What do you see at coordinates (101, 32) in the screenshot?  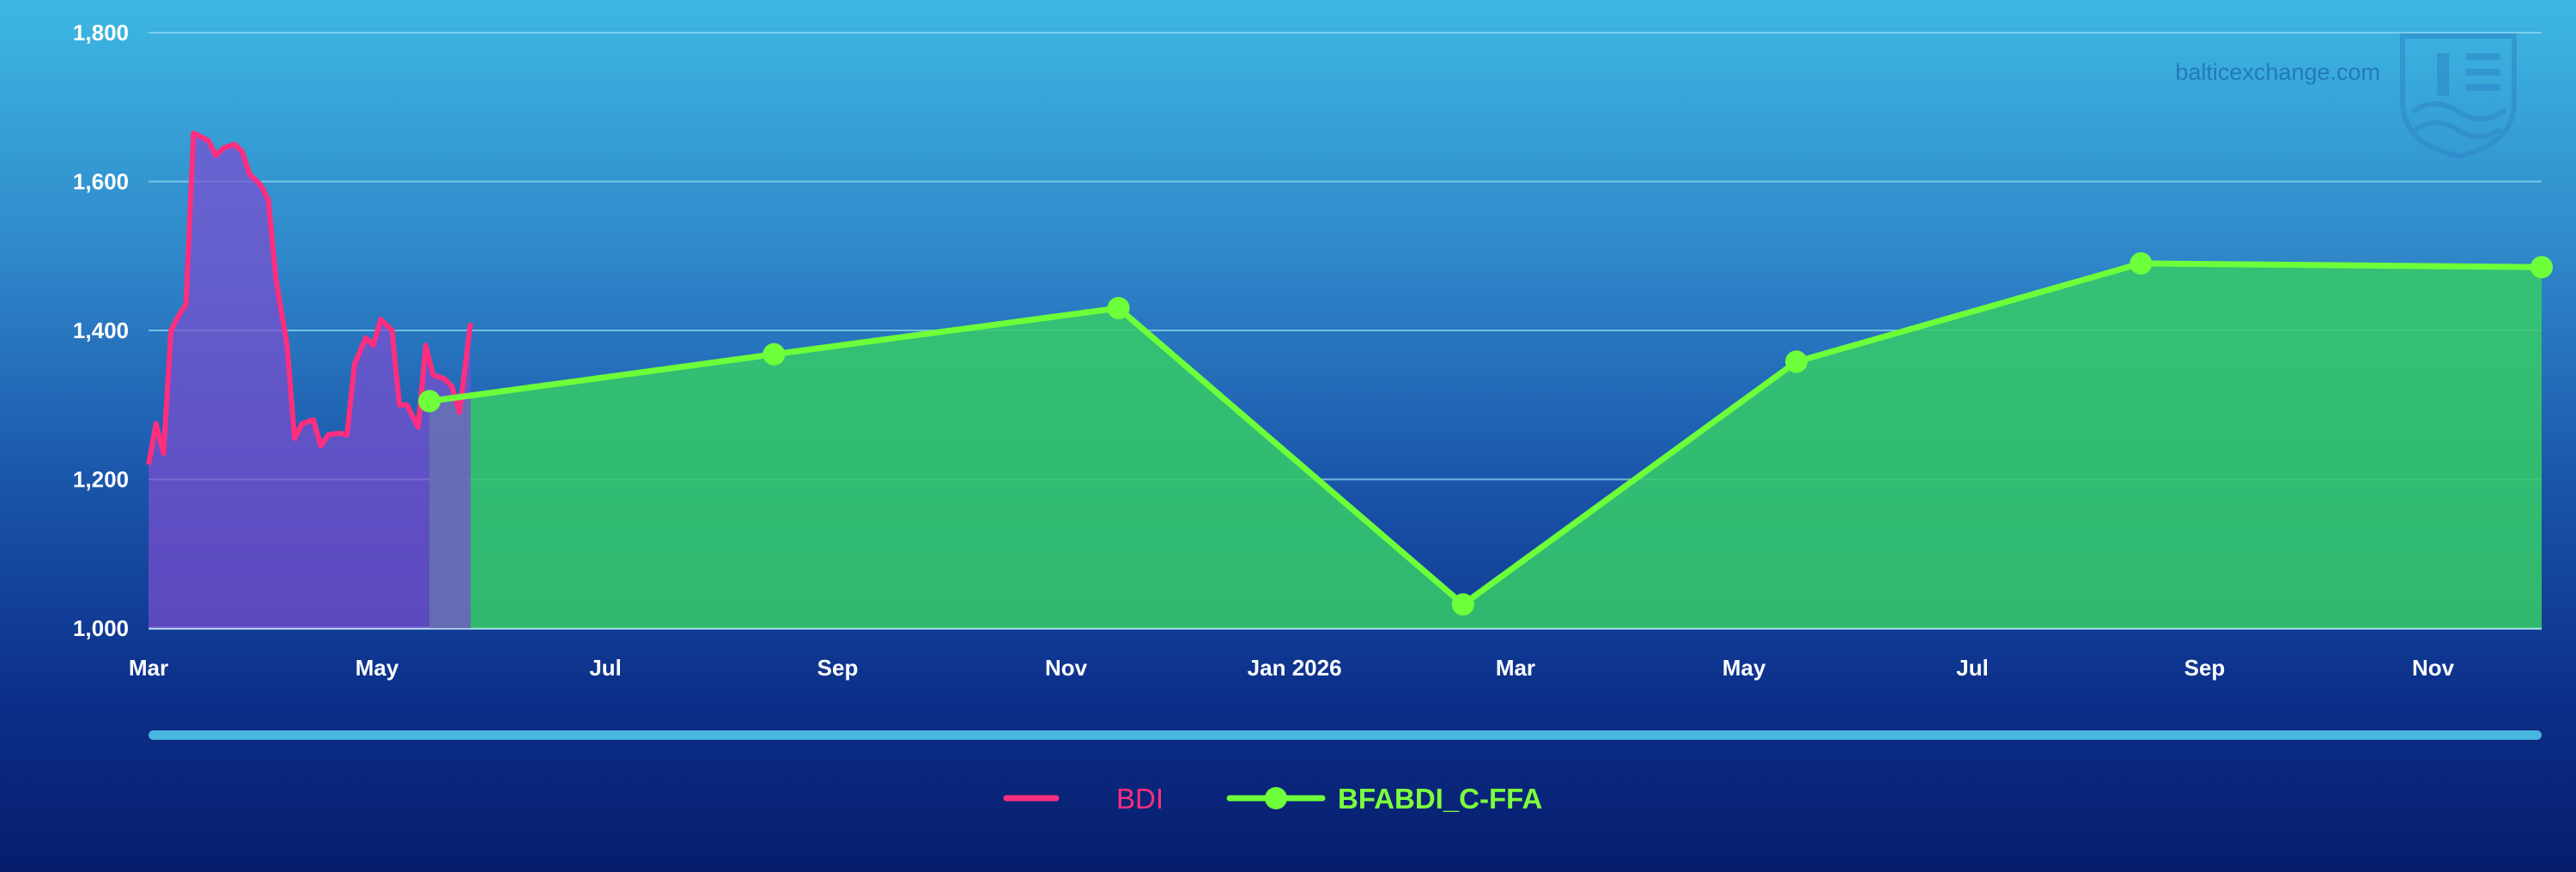 I see `y-tick-label: 1,800` at bounding box center [101, 32].